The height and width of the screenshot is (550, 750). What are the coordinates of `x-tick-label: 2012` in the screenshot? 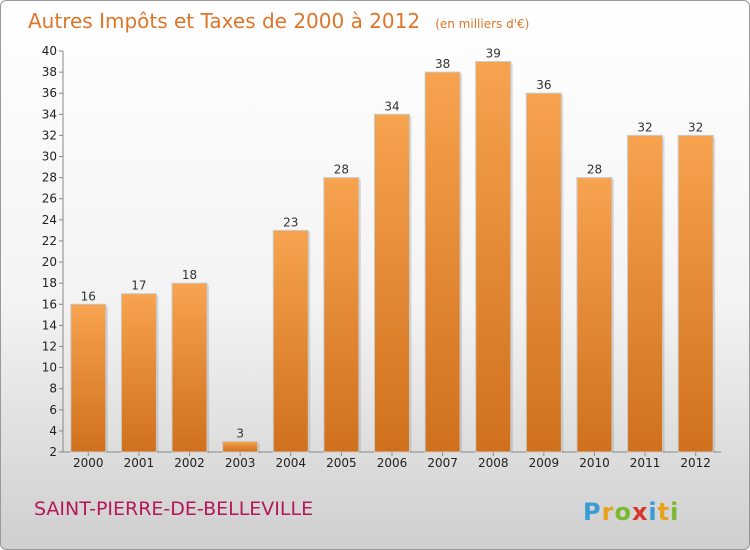 It's located at (695, 463).